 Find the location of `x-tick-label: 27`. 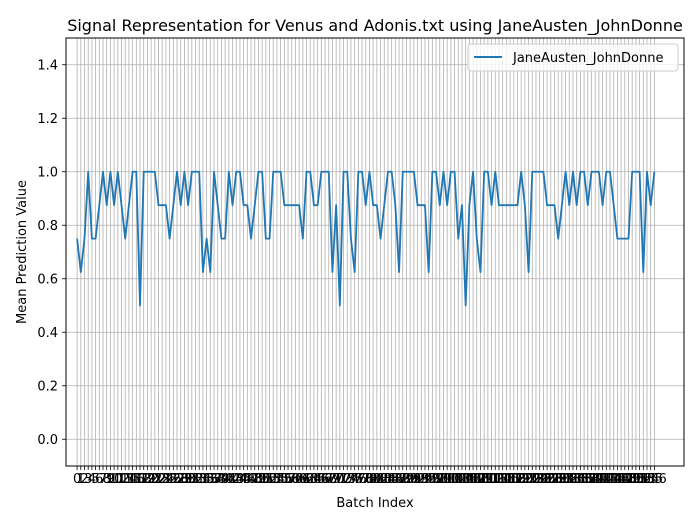

x-tick-label: 27 is located at coordinates (177, 479).